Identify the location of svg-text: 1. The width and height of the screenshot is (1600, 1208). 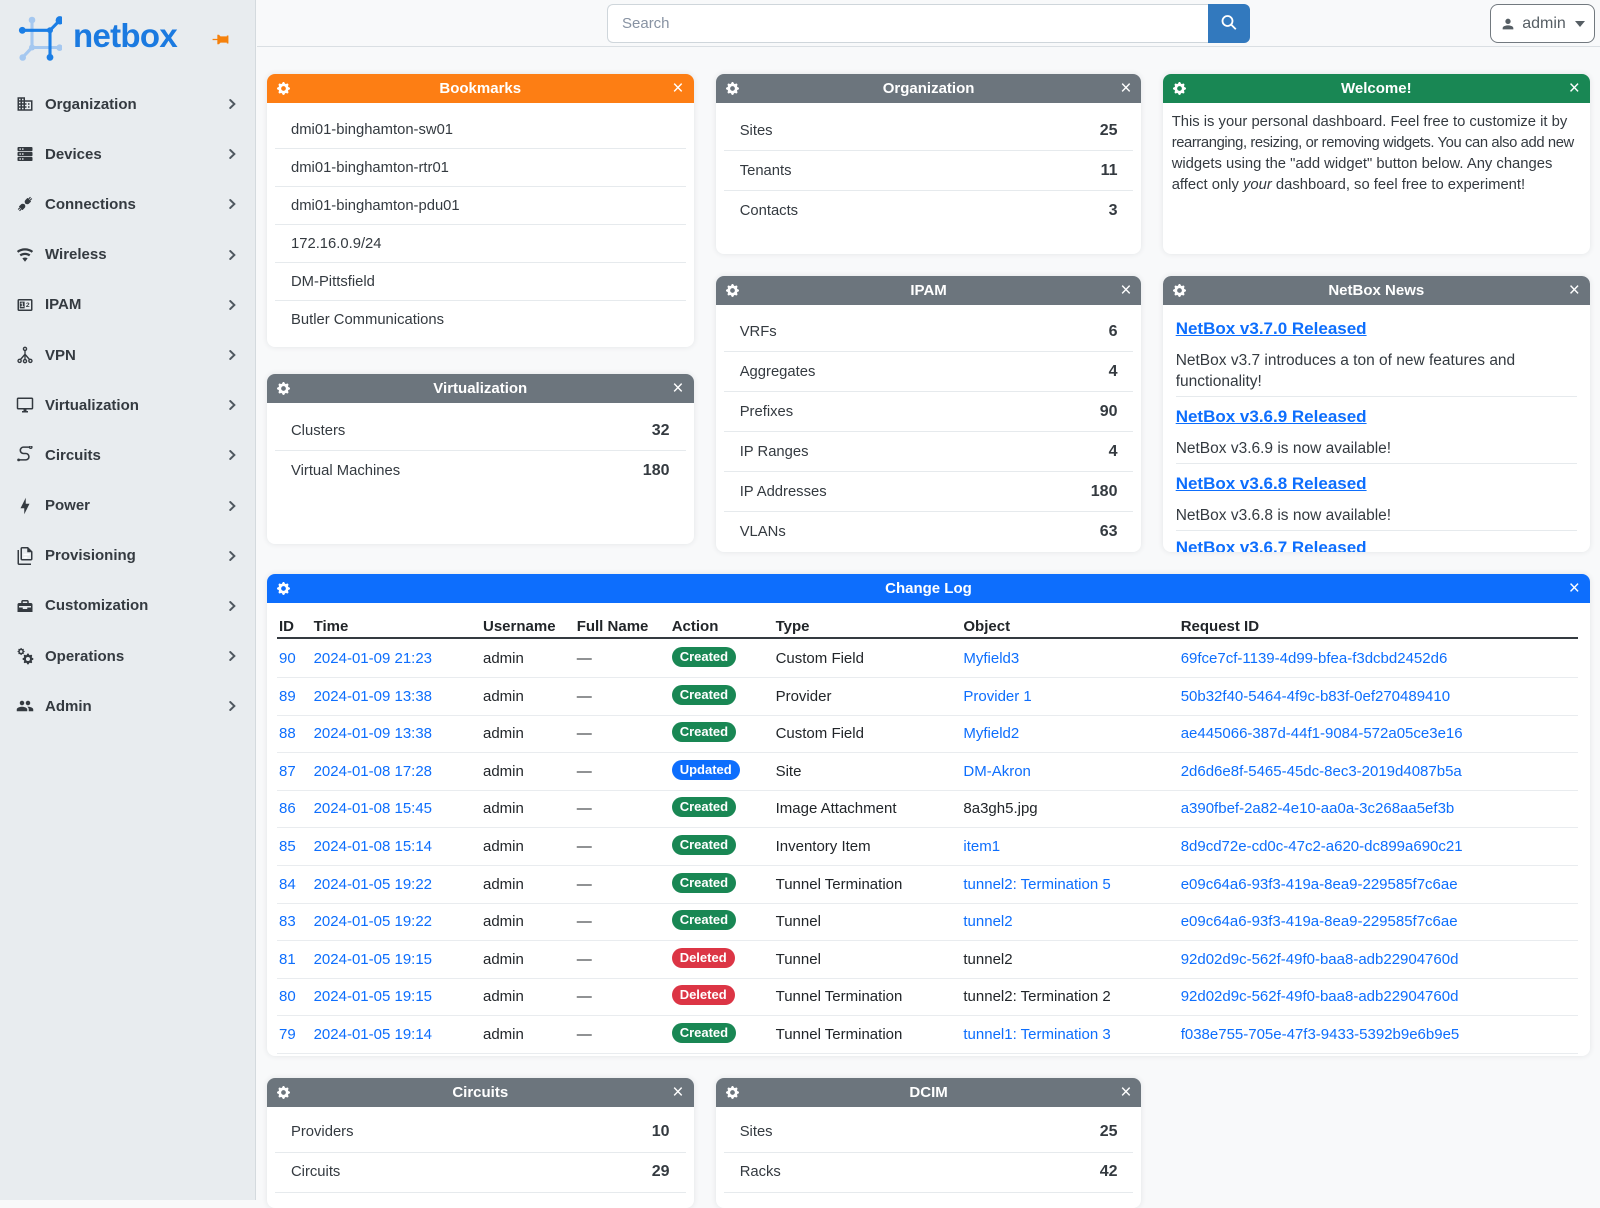
(22, 305).